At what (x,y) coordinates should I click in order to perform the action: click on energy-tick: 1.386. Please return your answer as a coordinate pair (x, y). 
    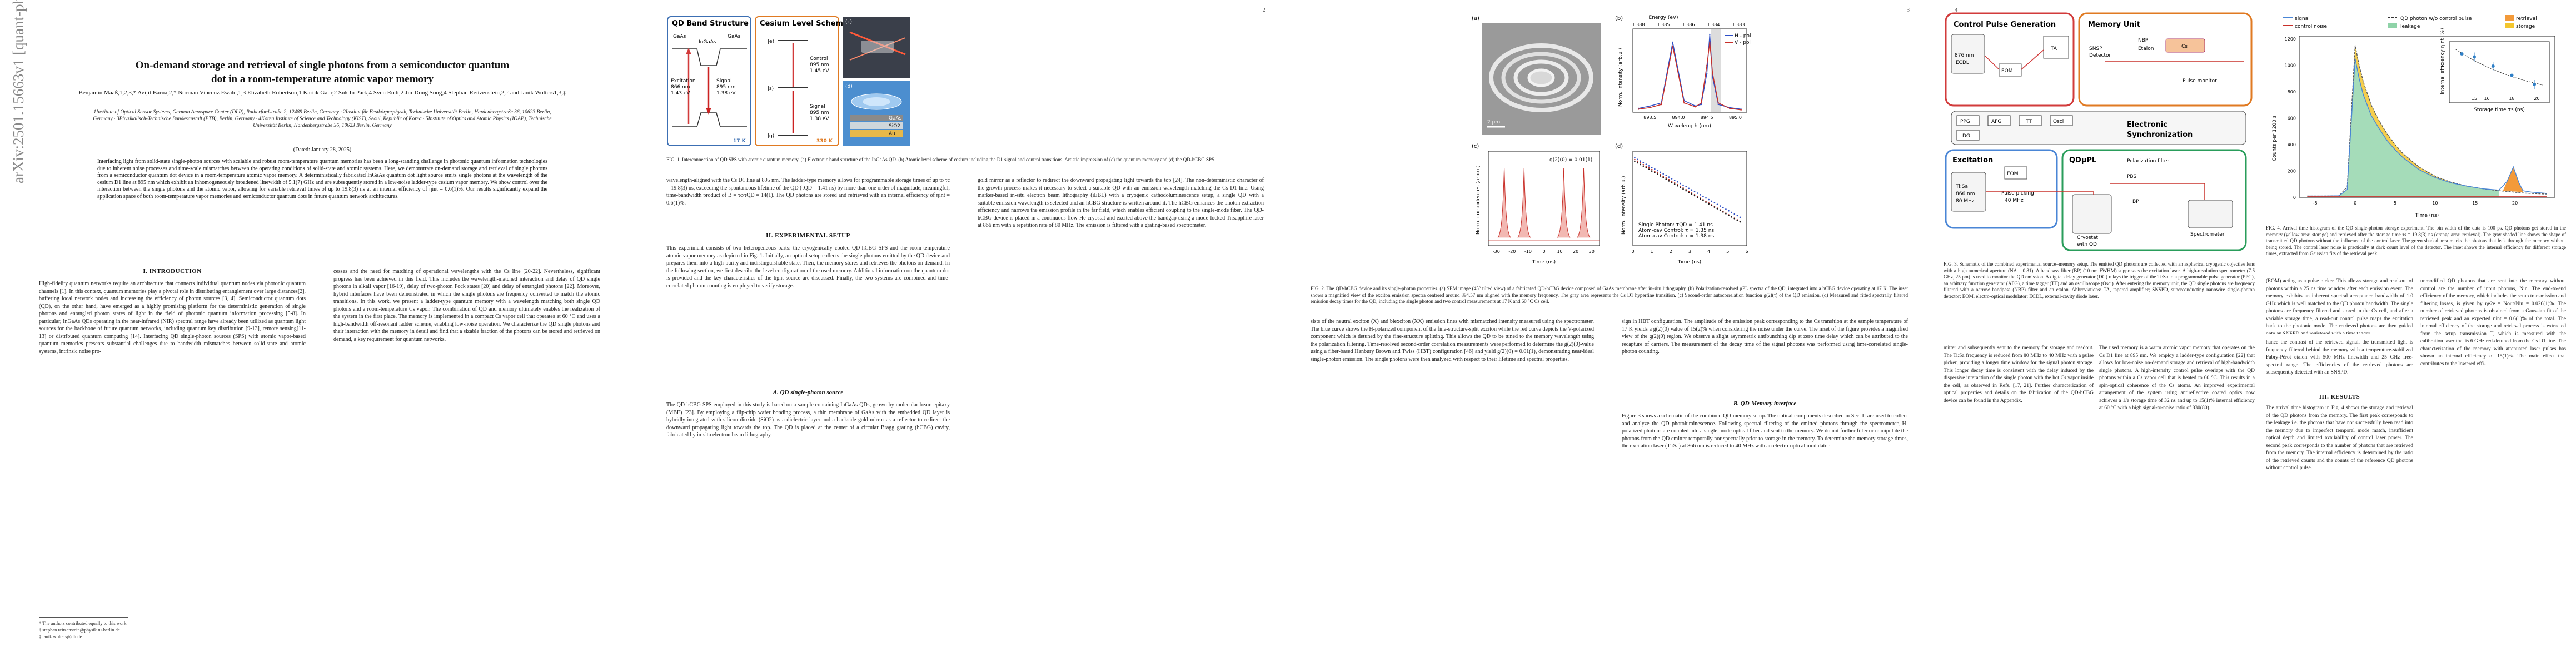
    Looking at the image, I should click on (1688, 24).